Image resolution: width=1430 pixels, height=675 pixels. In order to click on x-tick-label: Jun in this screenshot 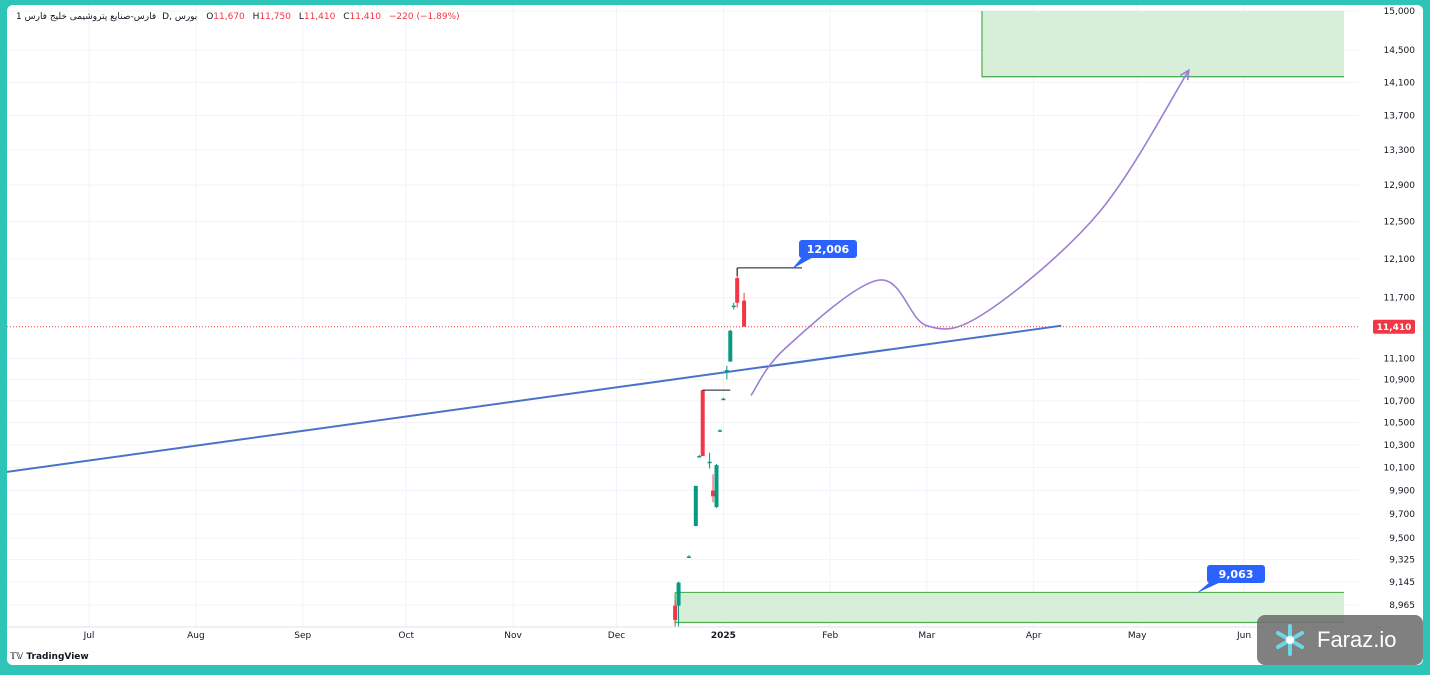, I will do `click(1243, 636)`.